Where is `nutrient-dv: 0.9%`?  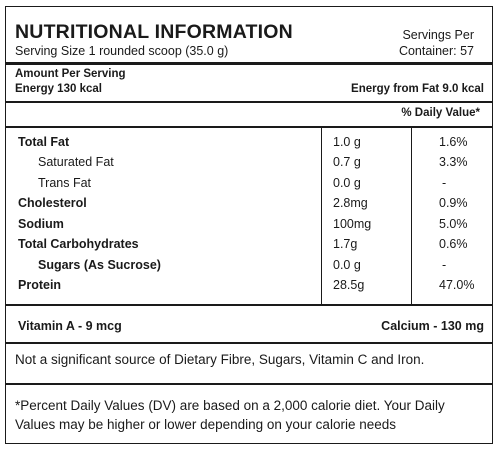 nutrient-dv: 0.9% is located at coordinates (453, 203).